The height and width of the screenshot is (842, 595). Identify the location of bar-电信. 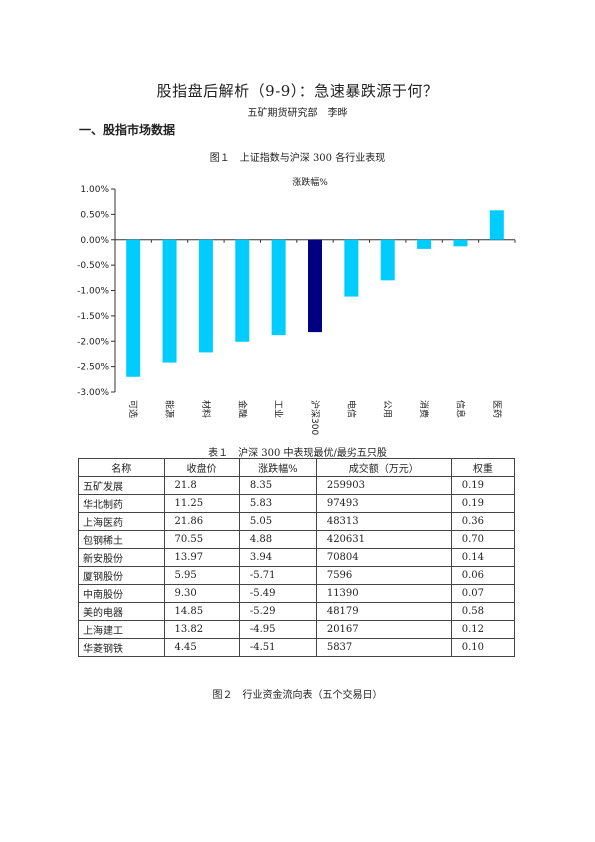
(351, 268).